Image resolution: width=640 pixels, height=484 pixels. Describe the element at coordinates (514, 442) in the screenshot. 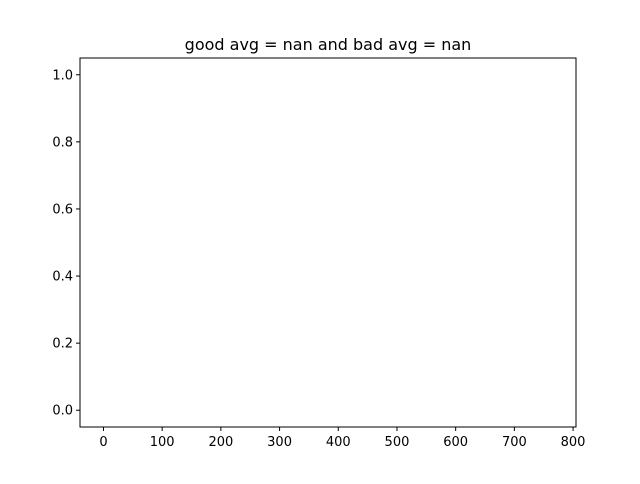

I see `x-tick-label: 700` at that location.